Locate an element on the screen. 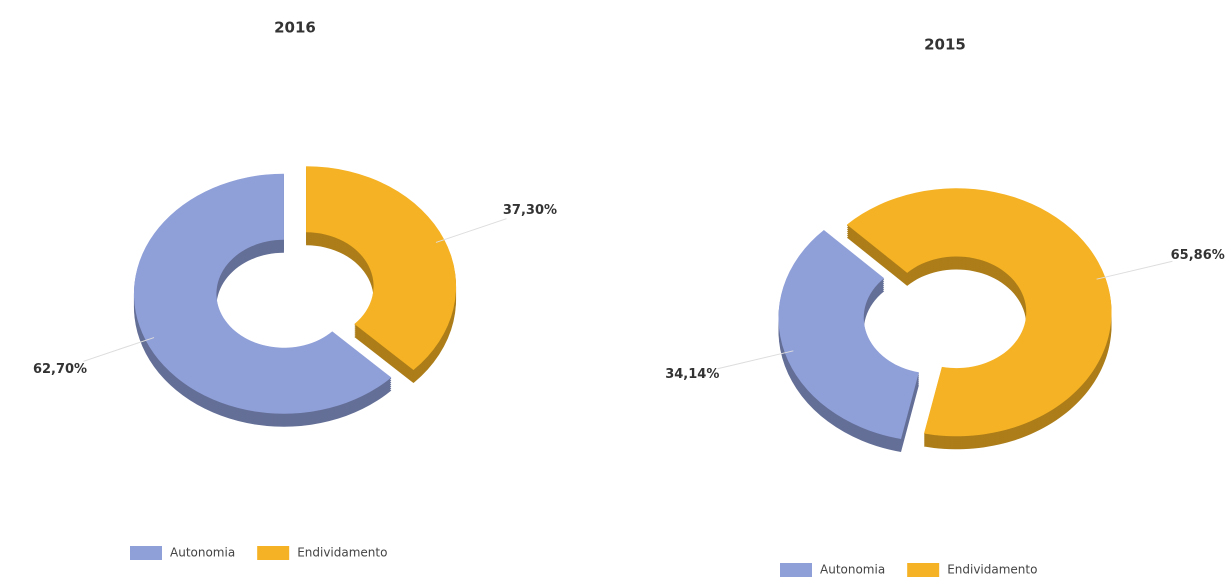 The height and width of the screenshot is (581, 1232). value-label: 34,14% is located at coordinates (692, 374).